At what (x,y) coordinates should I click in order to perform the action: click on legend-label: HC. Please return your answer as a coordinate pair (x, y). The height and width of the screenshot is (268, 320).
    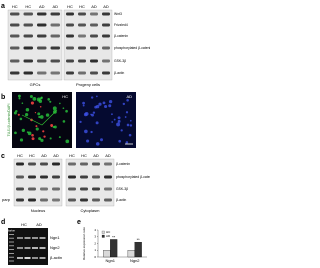
    Looking at the image, I should click on (108, 232).